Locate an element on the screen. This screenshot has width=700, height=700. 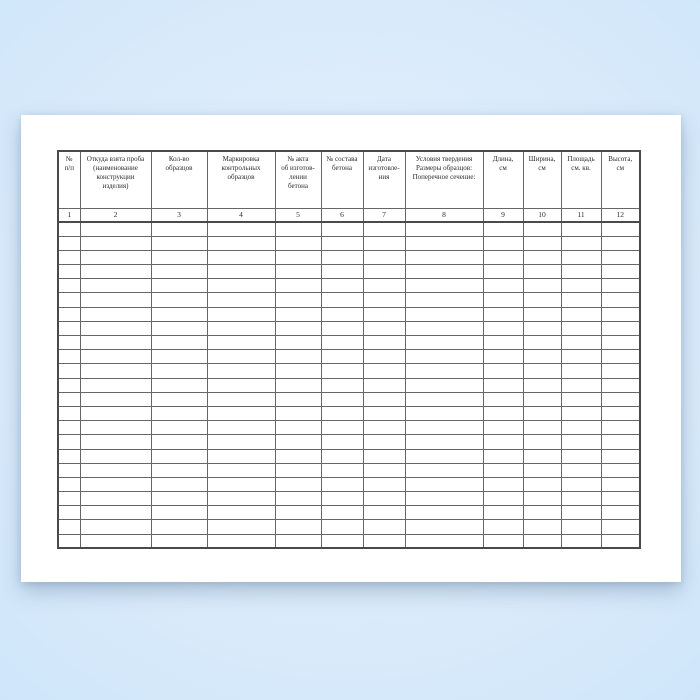
column-header: № п/п is located at coordinates (69, 179).